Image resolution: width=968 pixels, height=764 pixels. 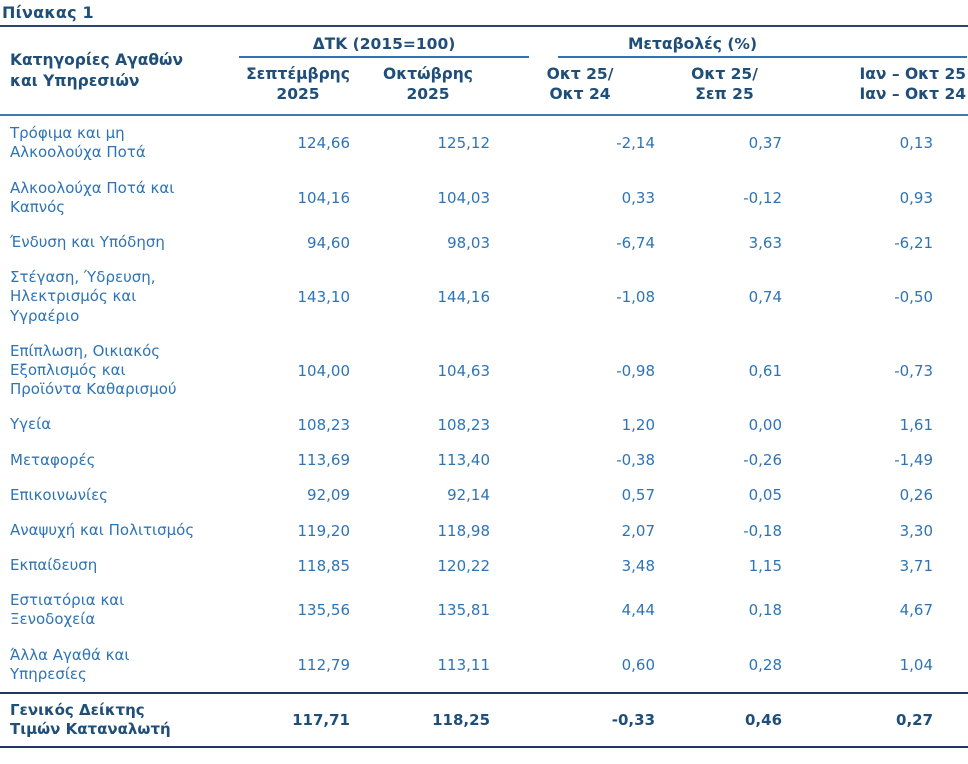 What do you see at coordinates (464, 424) in the screenshot?
I see `okt25-cell: 108,23` at bounding box center [464, 424].